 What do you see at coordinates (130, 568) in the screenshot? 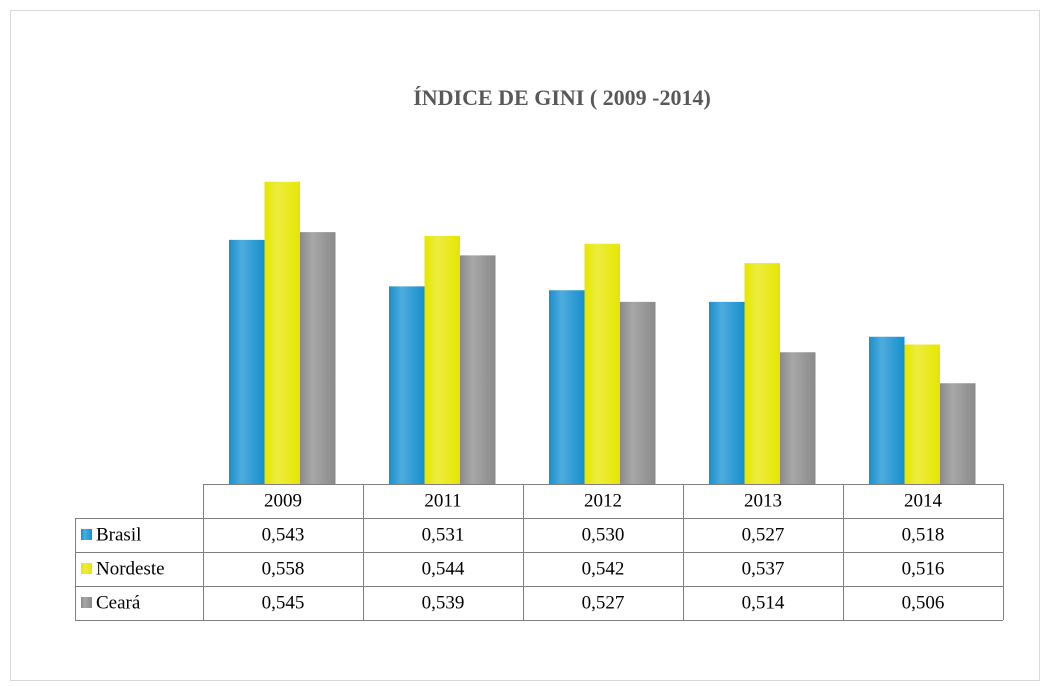
I see `legend-label: Nordeste` at bounding box center [130, 568].